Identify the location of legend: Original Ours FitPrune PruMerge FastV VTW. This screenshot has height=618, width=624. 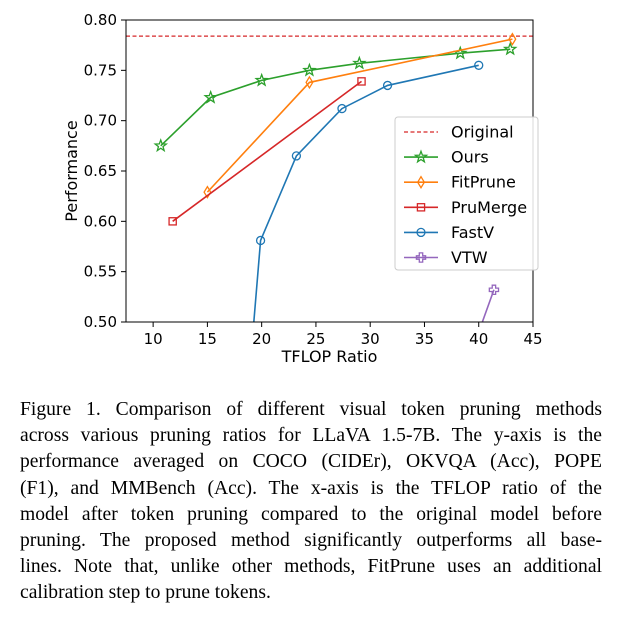
(466, 193).